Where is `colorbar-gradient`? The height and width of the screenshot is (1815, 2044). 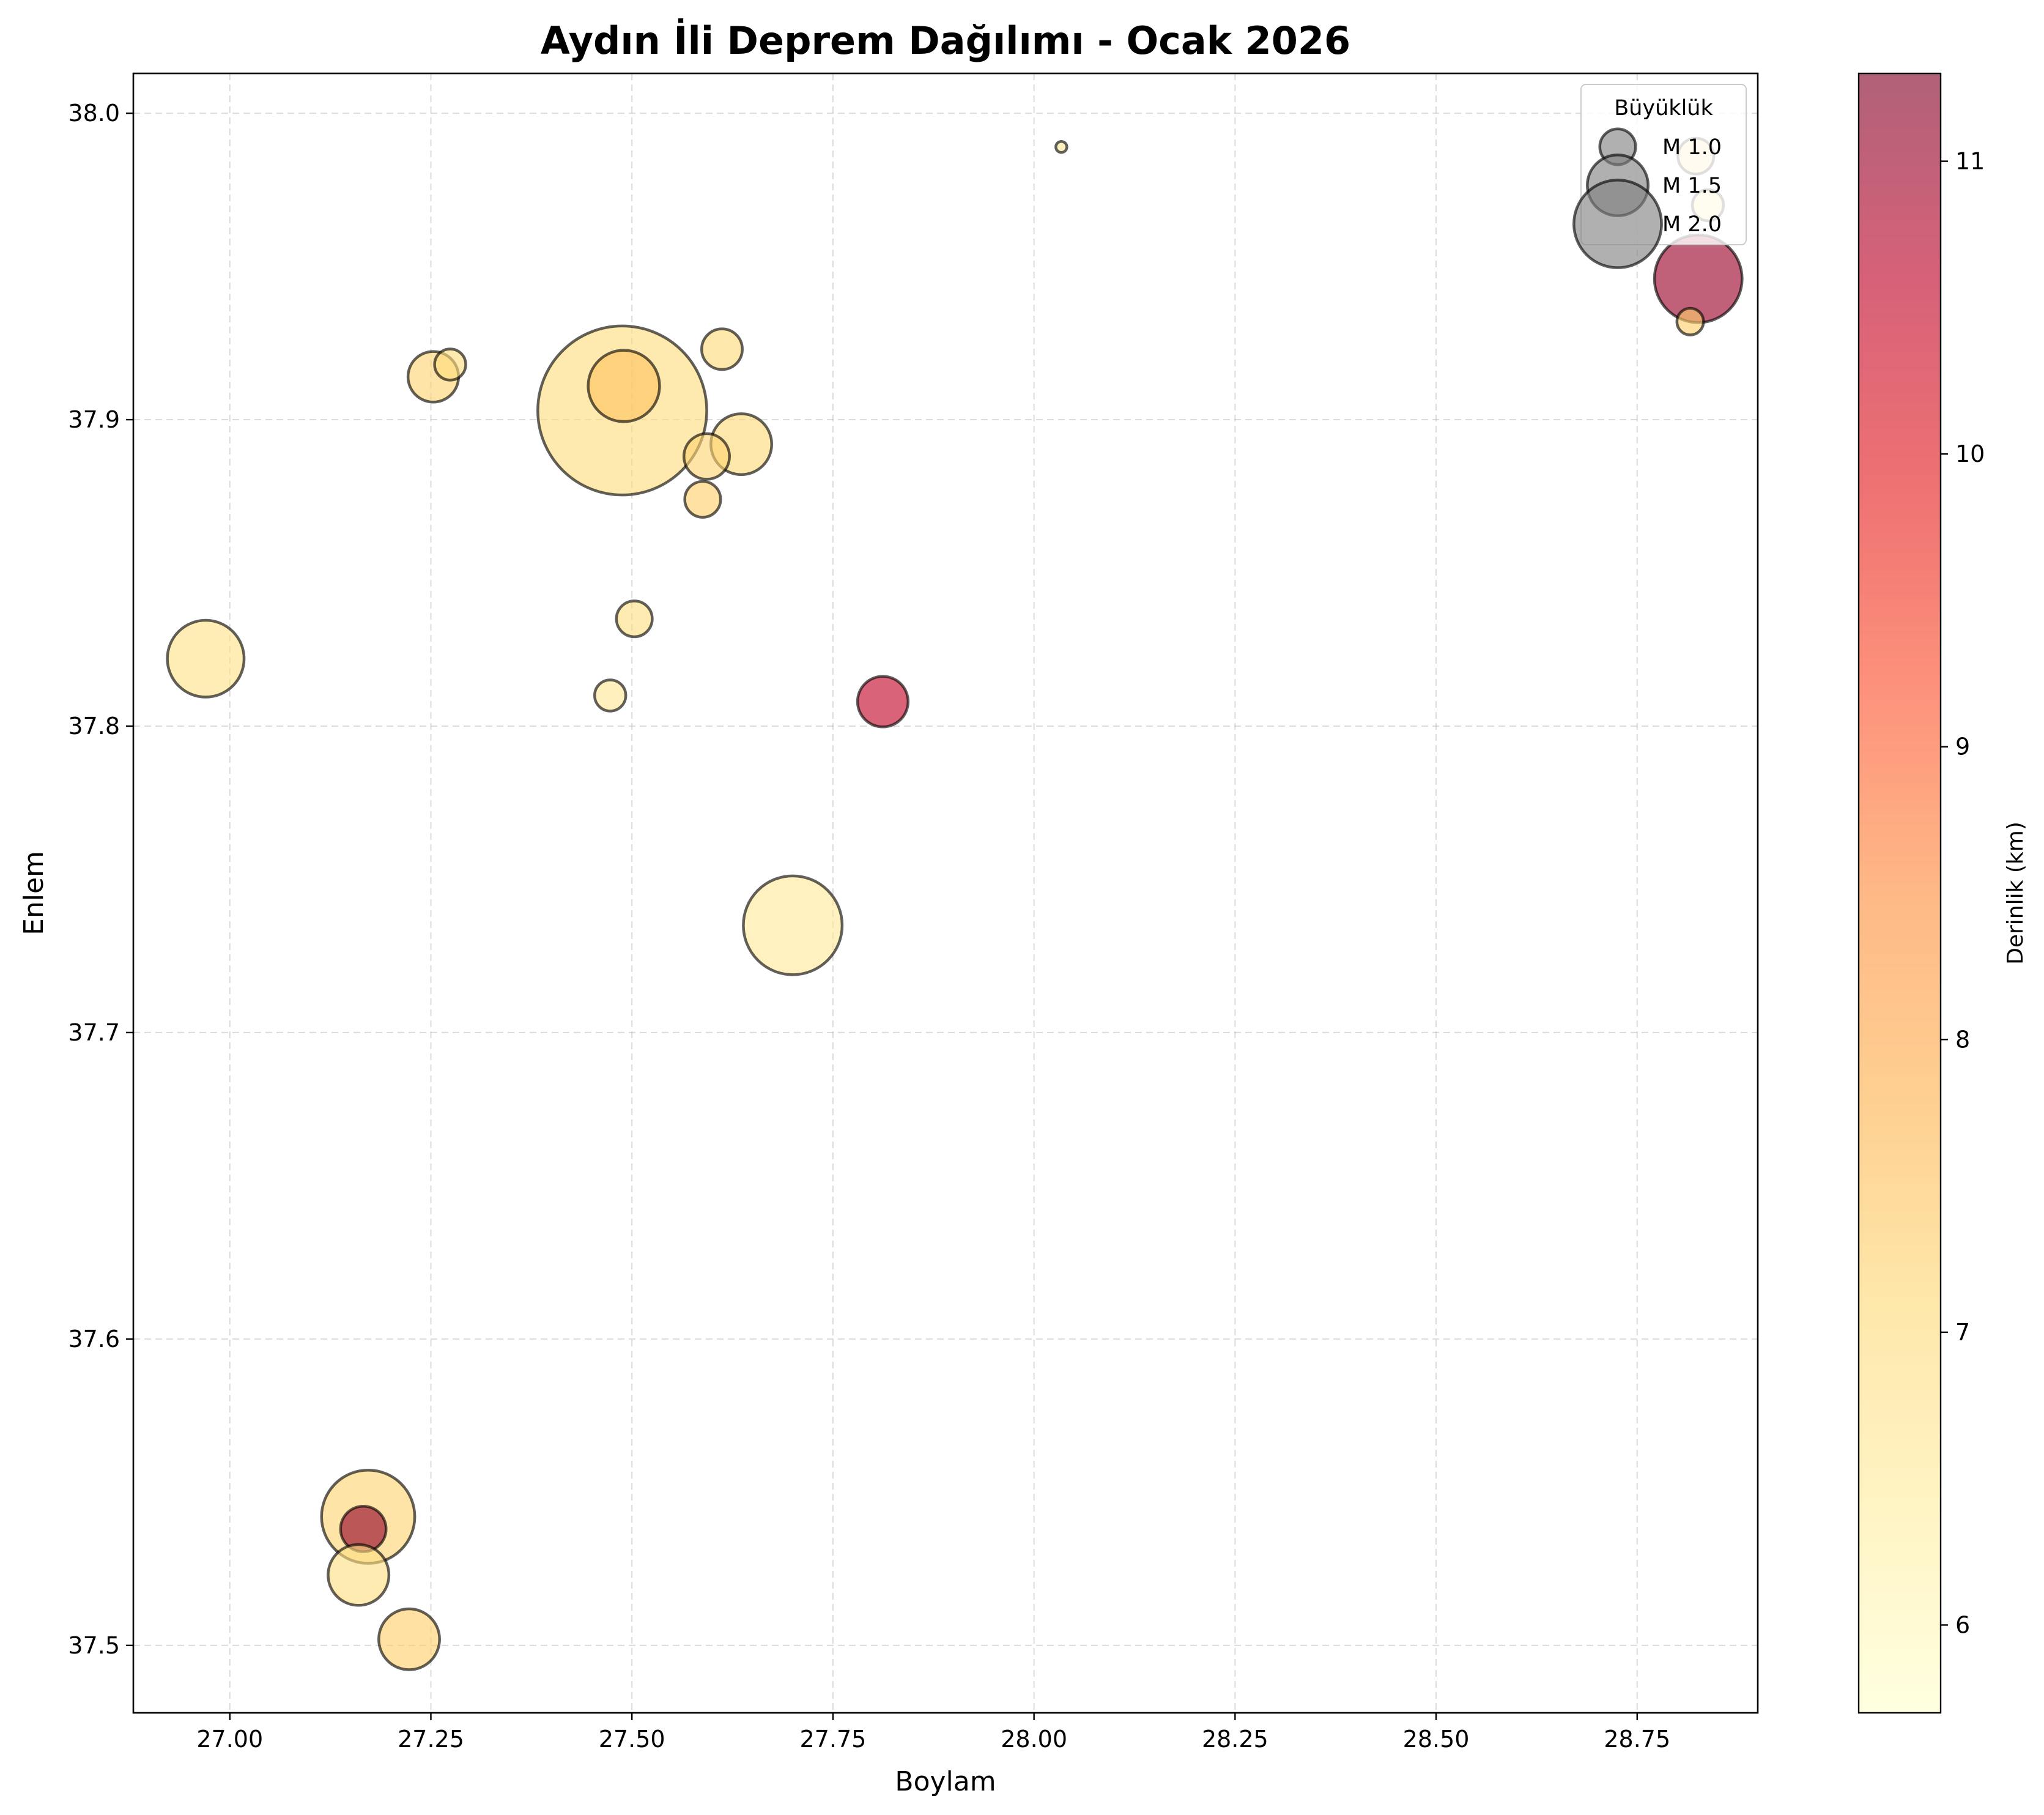 colorbar-gradient is located at coordinates (1899, 893).